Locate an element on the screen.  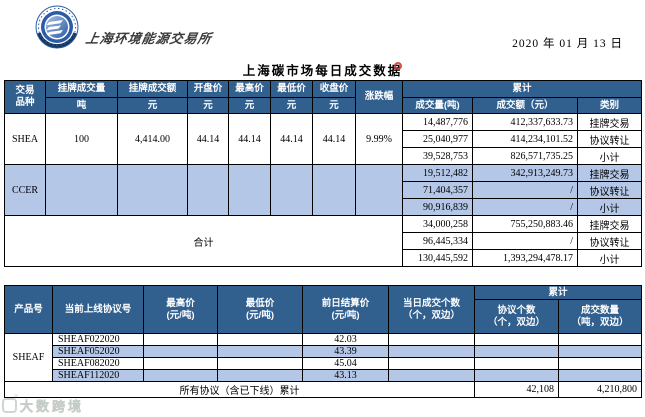
col-header-cum-count: 协议个数 （个，双边） is located at coordinates (516, 316).